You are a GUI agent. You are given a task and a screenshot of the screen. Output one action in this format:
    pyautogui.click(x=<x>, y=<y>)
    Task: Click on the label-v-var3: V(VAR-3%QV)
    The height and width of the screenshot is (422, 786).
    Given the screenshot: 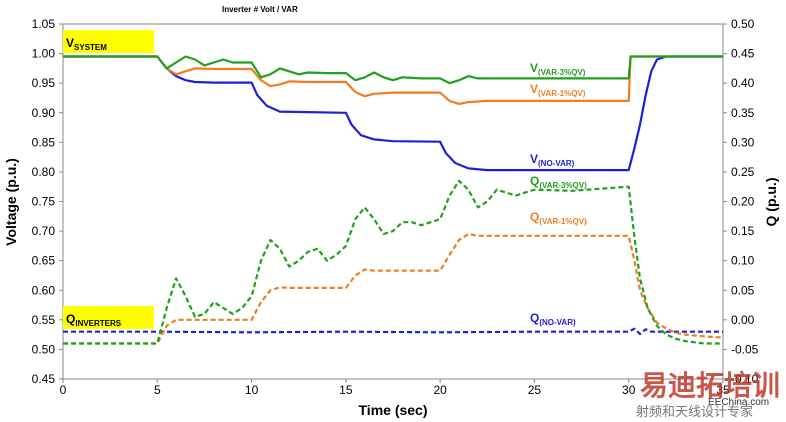 What is the action you would take?
    pyautogui.click(x=558, y=69)
    